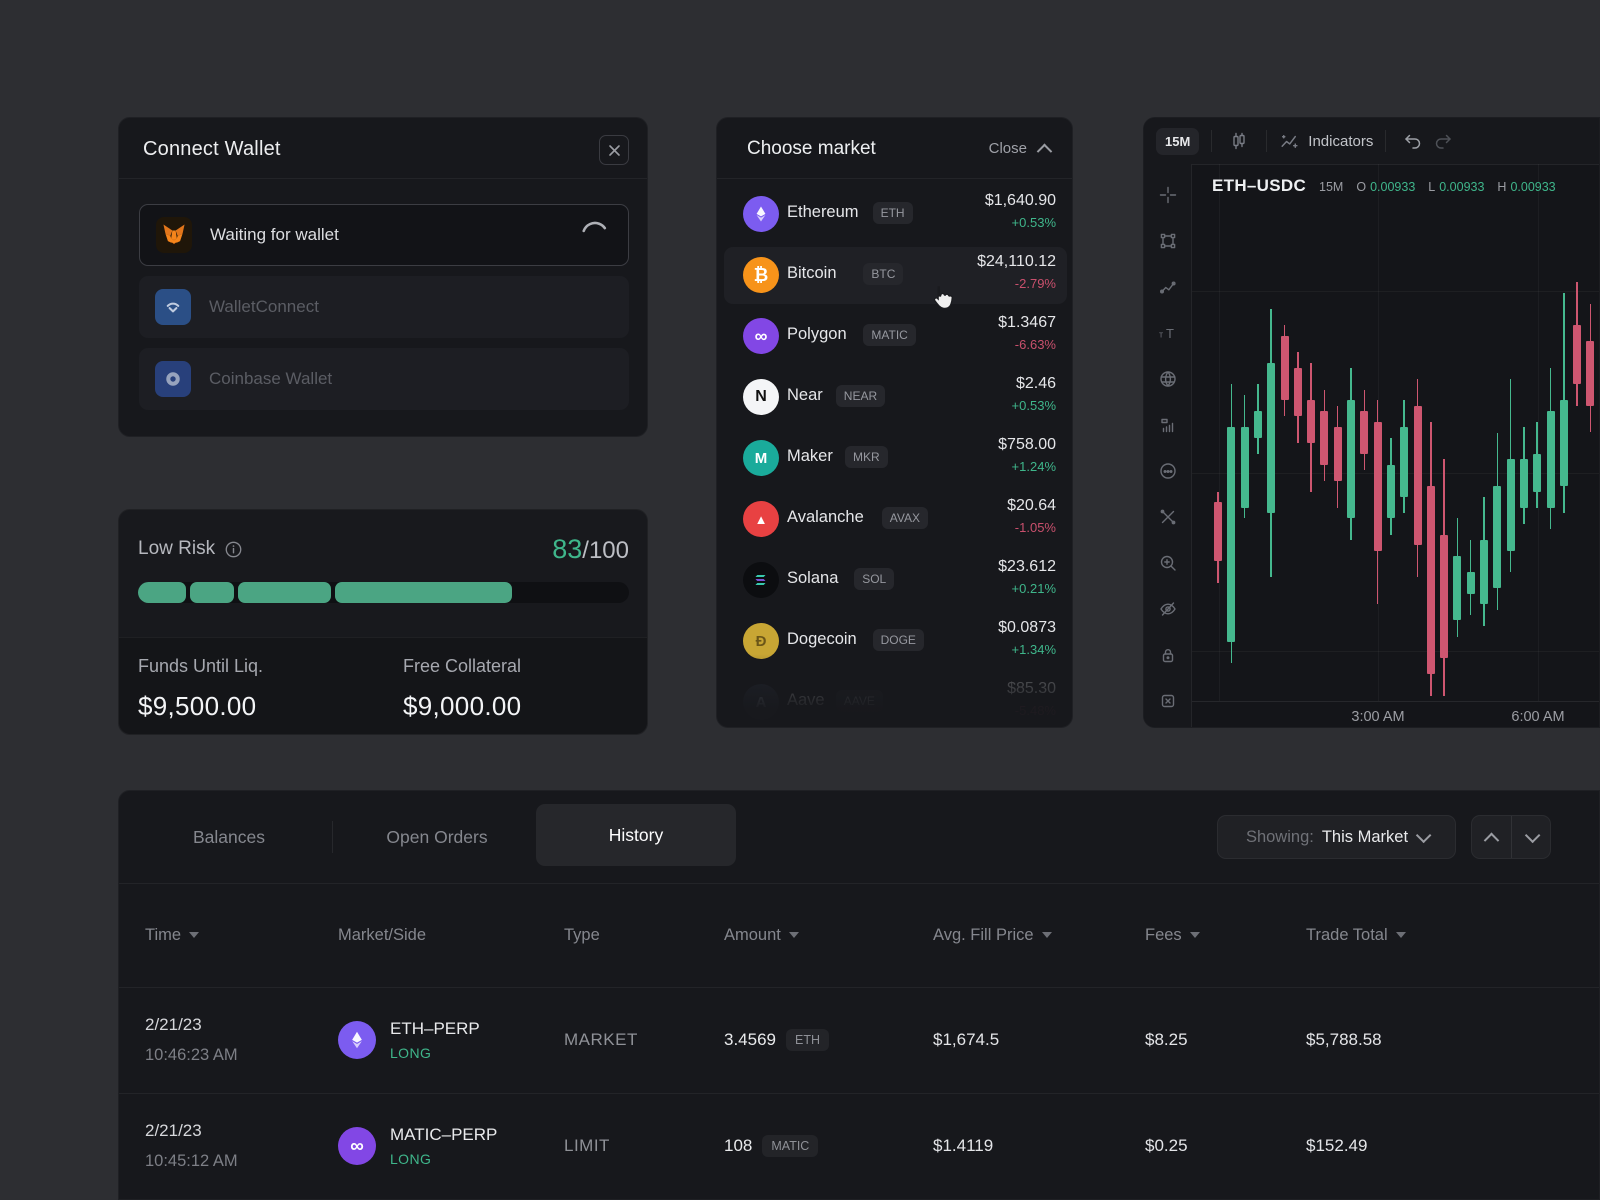  I want to click on col-fees: Fees, so click(1172, 935).